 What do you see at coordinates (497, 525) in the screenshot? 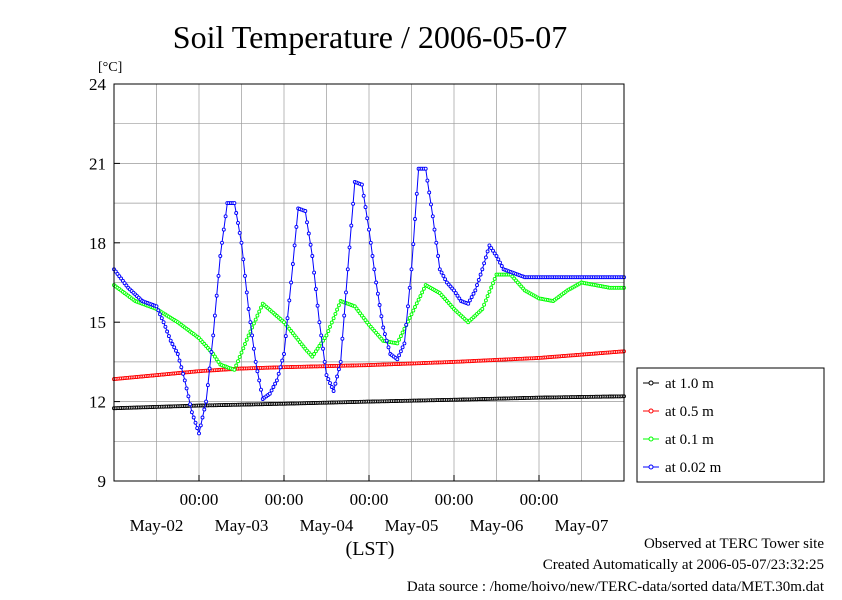
I see `x-day-label: May-06` at bounding box center [497, 525].